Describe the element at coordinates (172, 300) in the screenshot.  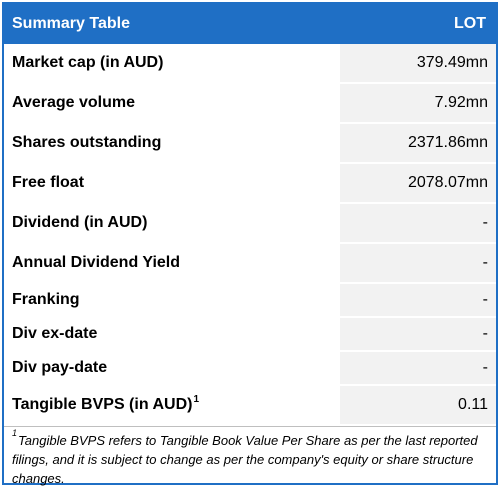
I see `row-label: Franking` at that location.